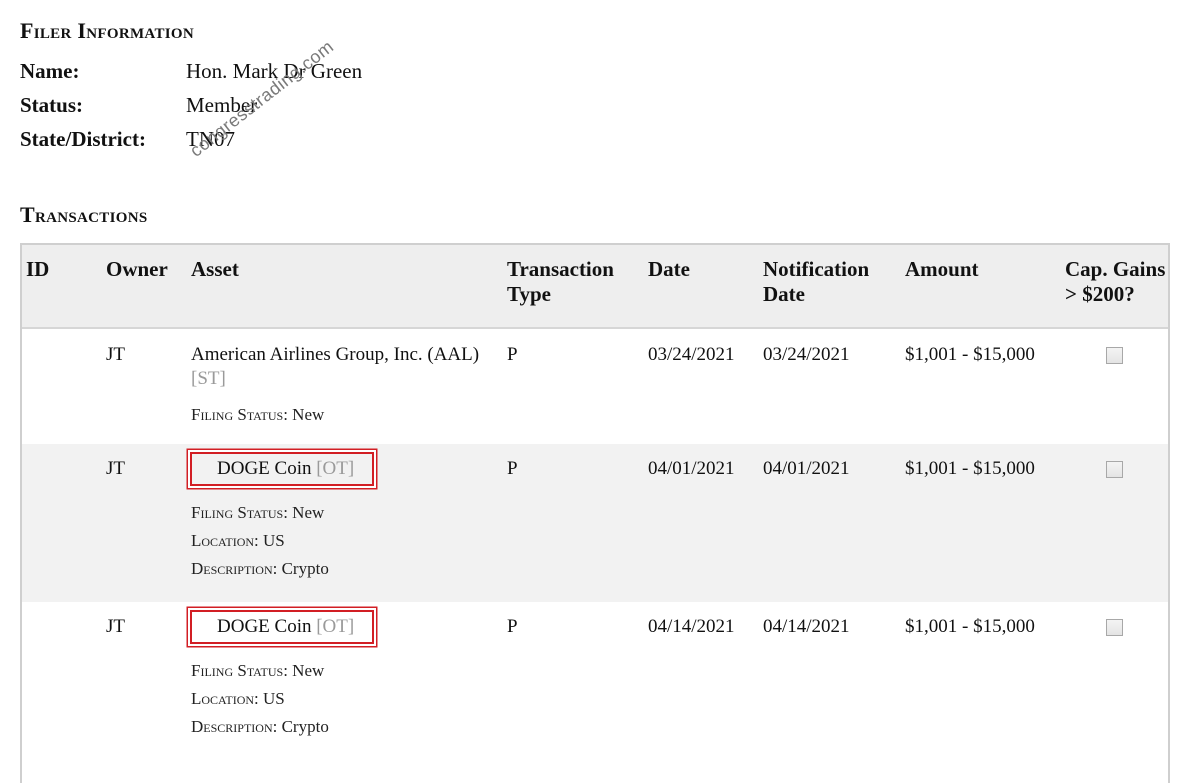 This screenshot has width=1200, height=783. Describe the element at coordinates (560, 281) in the screenshot. I see `column-header-transaction-type: Transaction Type` at that location.